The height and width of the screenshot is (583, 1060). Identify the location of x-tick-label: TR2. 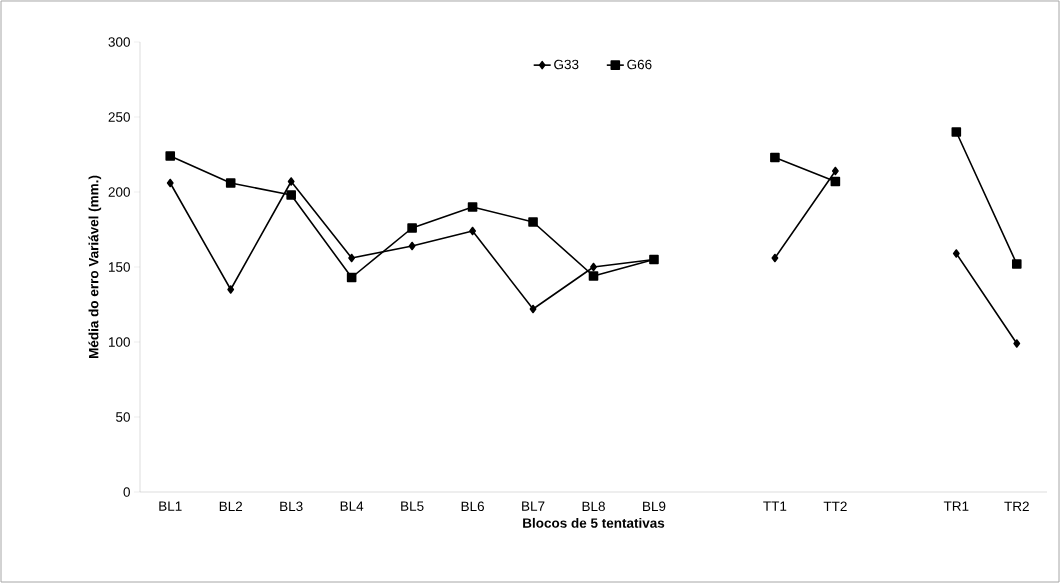
(1016, 506).